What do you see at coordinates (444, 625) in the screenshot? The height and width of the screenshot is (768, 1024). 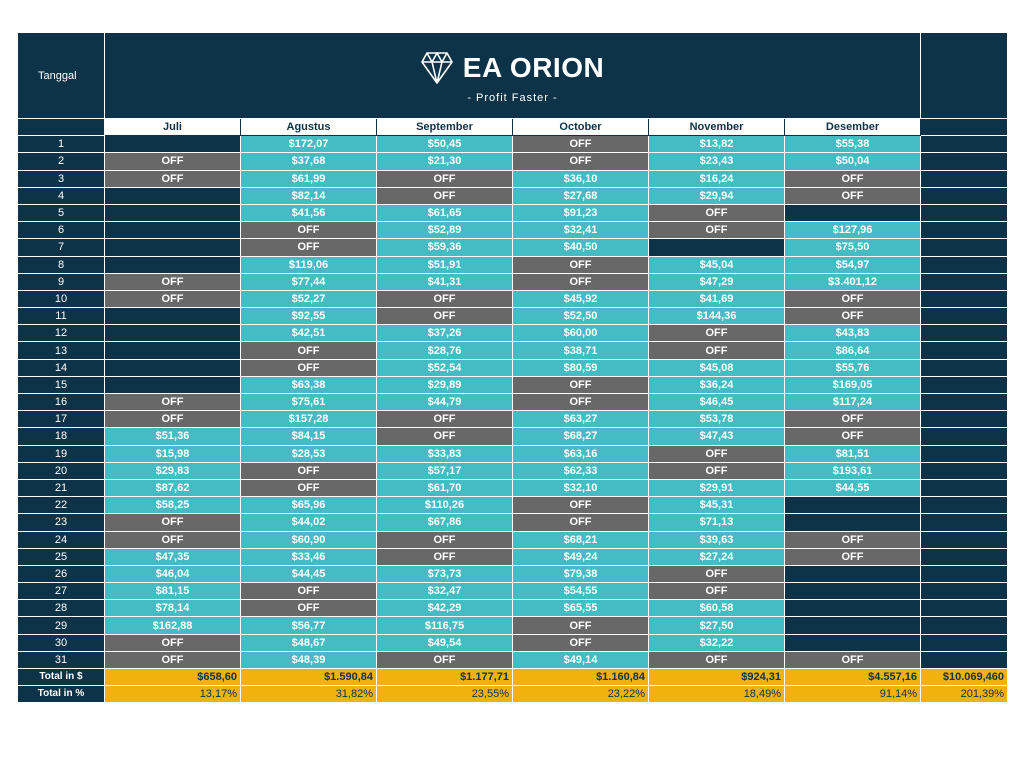 I see `profit-cell: $116,75` at bounding box center [444, 625].